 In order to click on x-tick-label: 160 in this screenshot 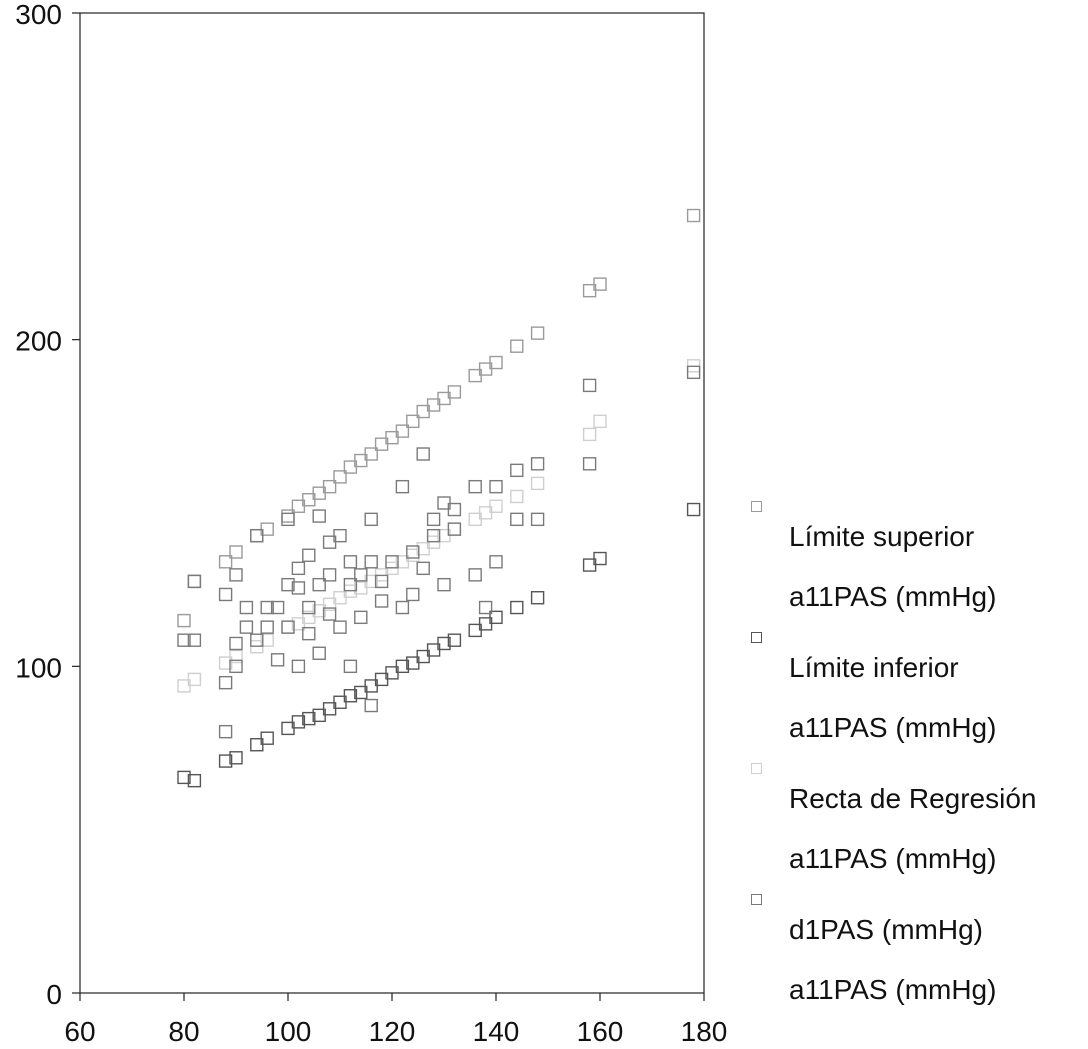, I will do `click(600, 1031)`.